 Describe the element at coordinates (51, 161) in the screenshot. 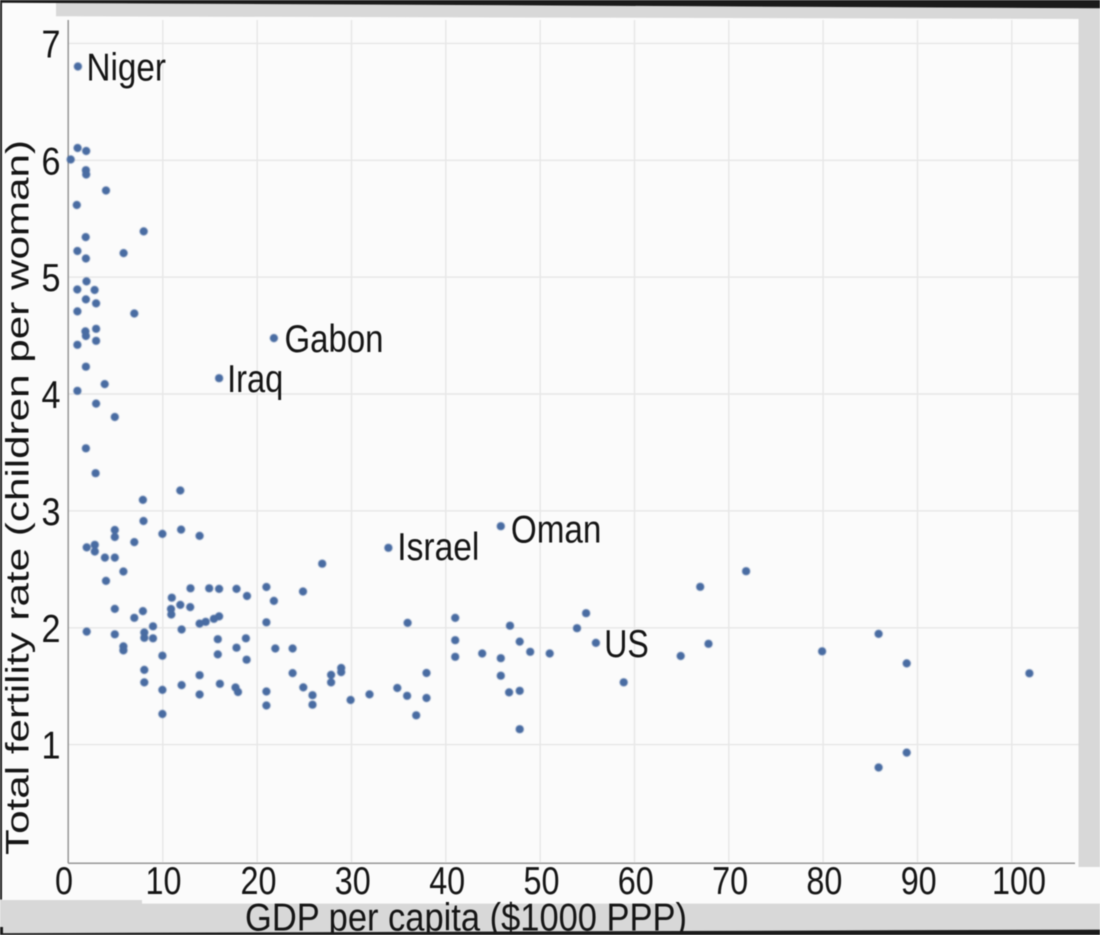

I see `svg-text: 6` at that location.